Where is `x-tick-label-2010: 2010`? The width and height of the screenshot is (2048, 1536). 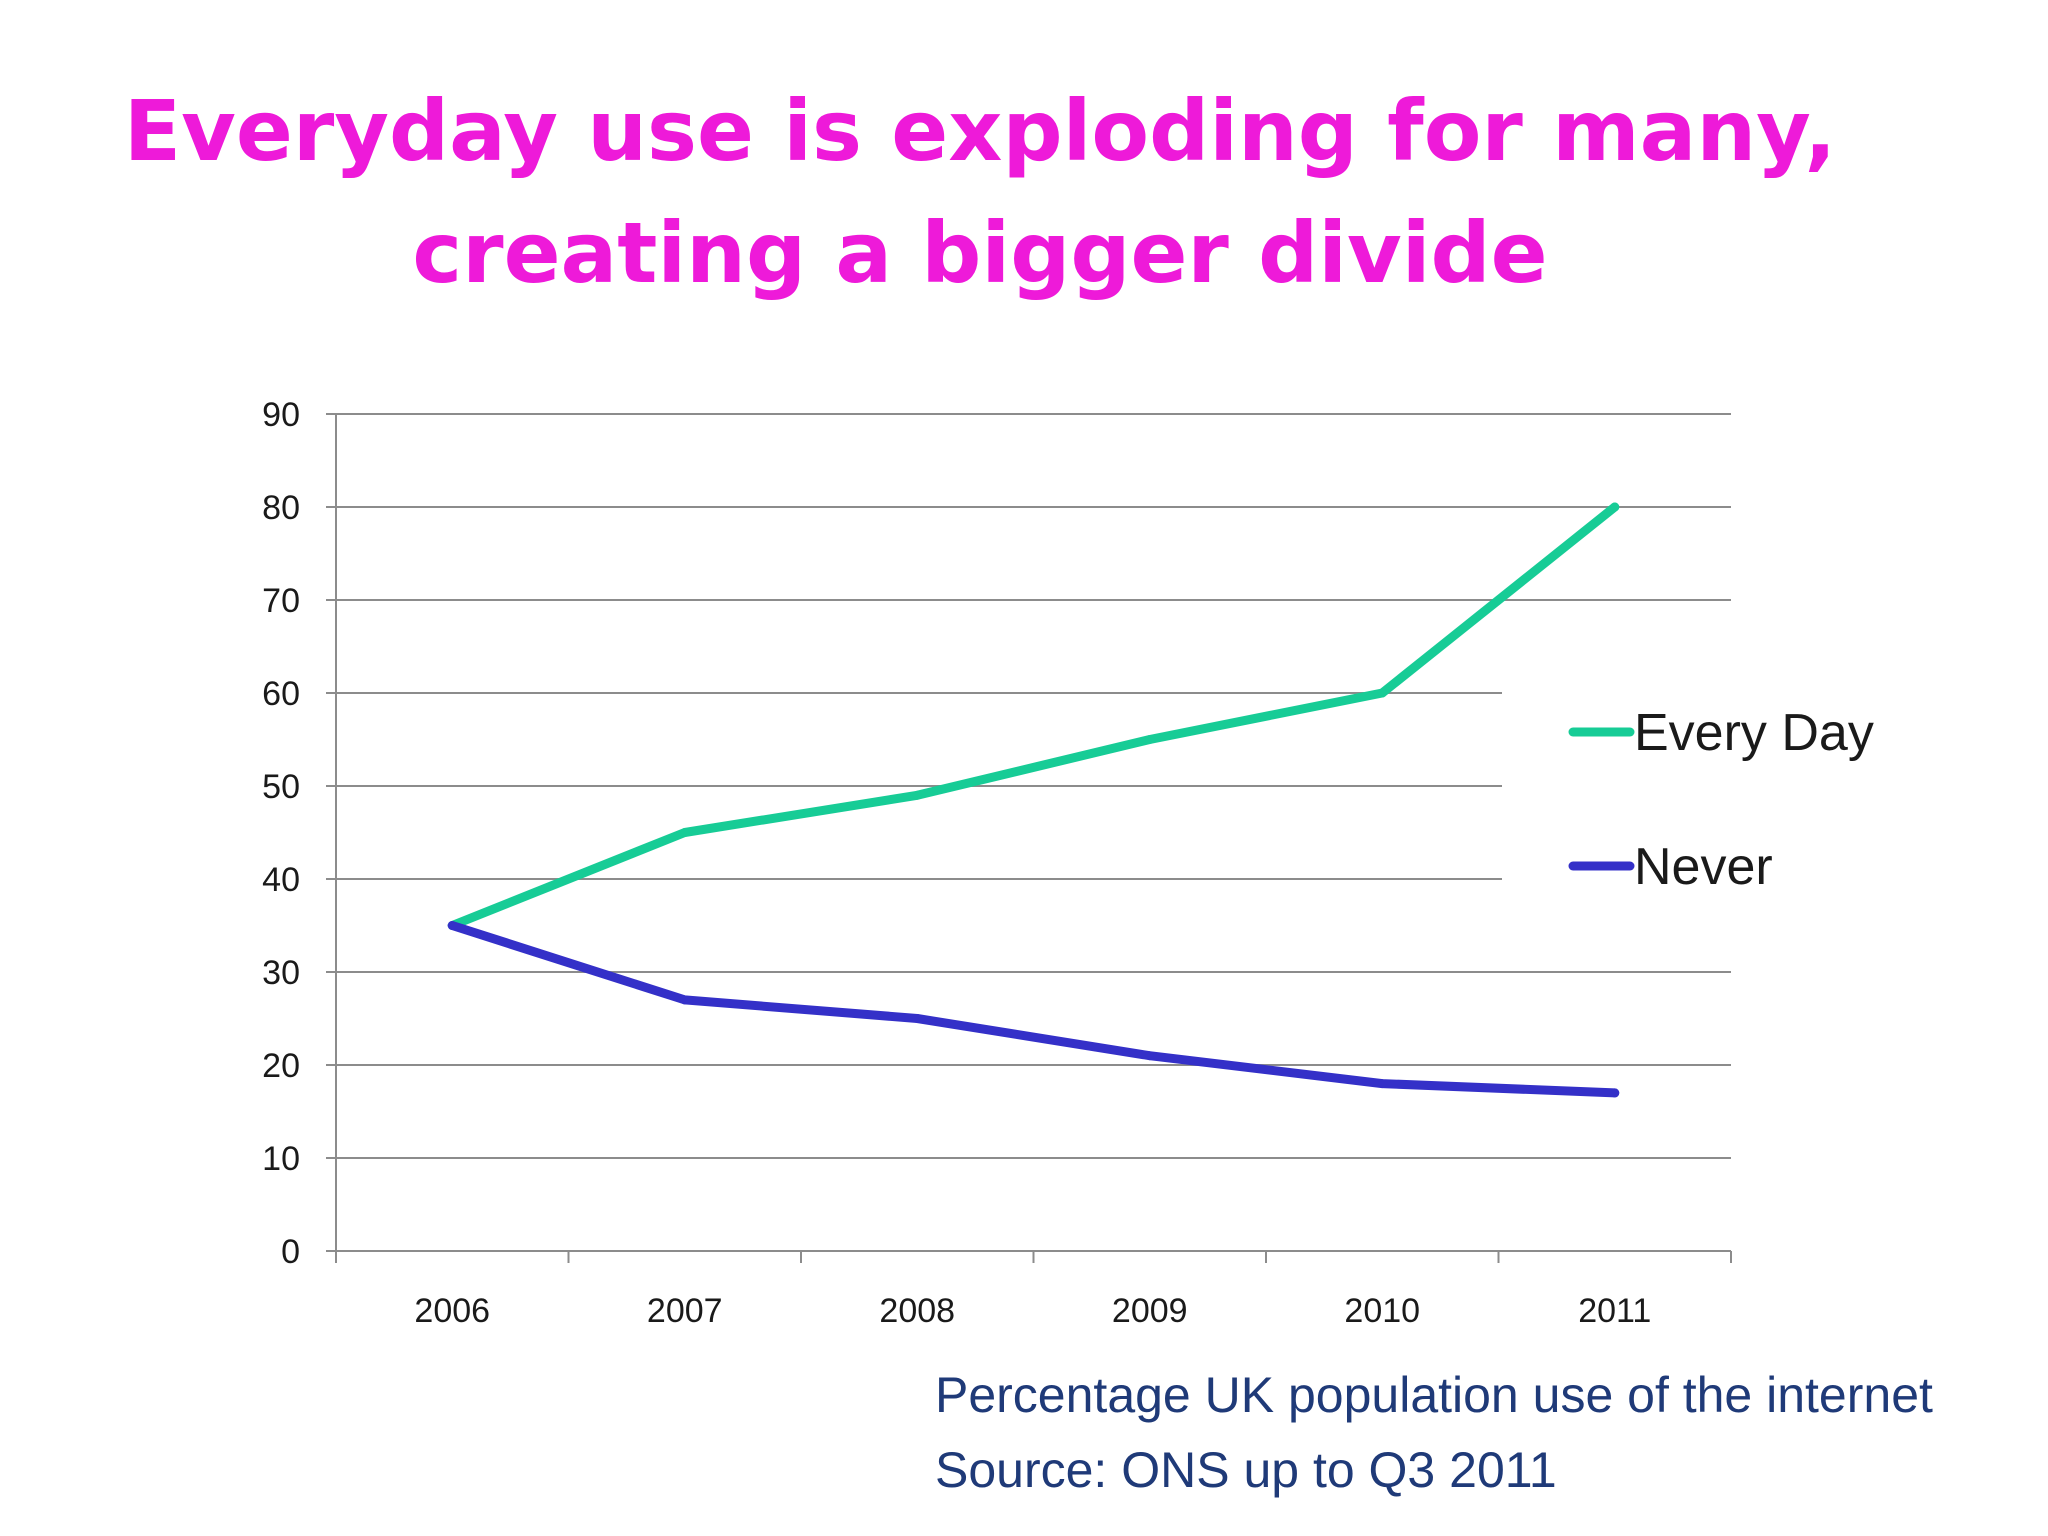 x-tick-label-2010: 2010 is located at coordinates (1382, 1311).